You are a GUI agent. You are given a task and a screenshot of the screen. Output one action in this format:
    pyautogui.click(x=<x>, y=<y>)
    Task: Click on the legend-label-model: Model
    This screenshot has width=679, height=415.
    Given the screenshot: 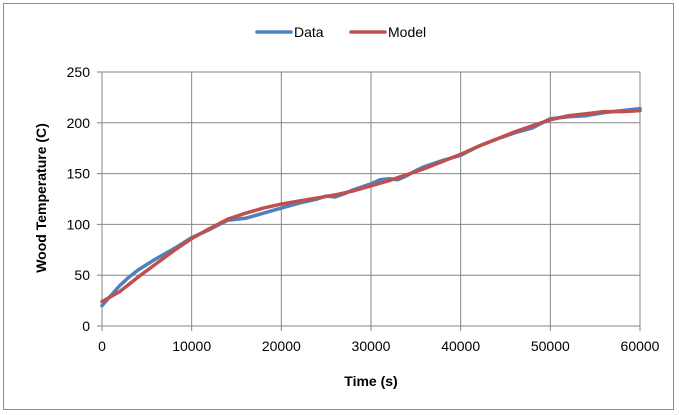 What is the action you would take?
    pyautogui.click(x=407, y=32)
    